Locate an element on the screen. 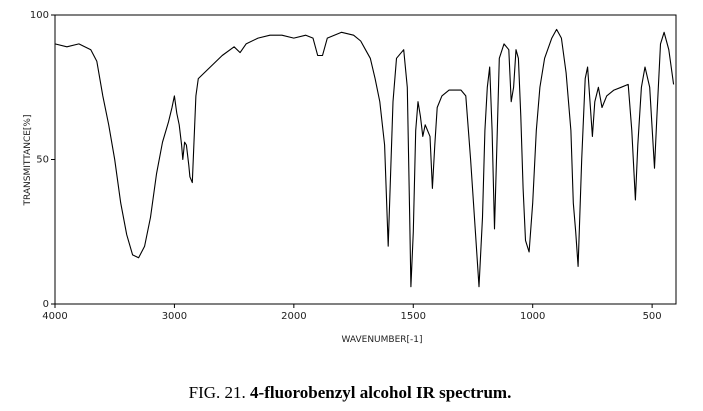 The width and height of the screenshot is (703, 411). x-tick-label: 3000 is located at coordinates (174, 316).